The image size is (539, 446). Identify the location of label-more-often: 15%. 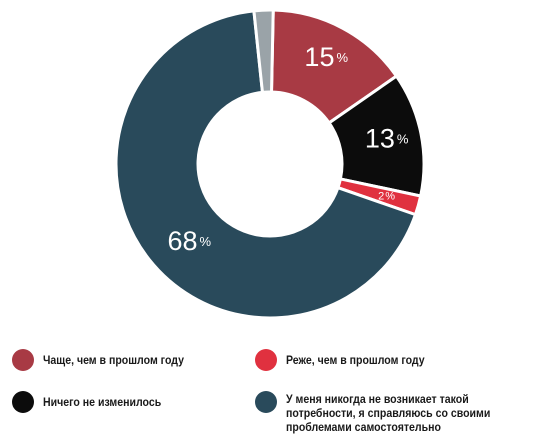
(326, 57).